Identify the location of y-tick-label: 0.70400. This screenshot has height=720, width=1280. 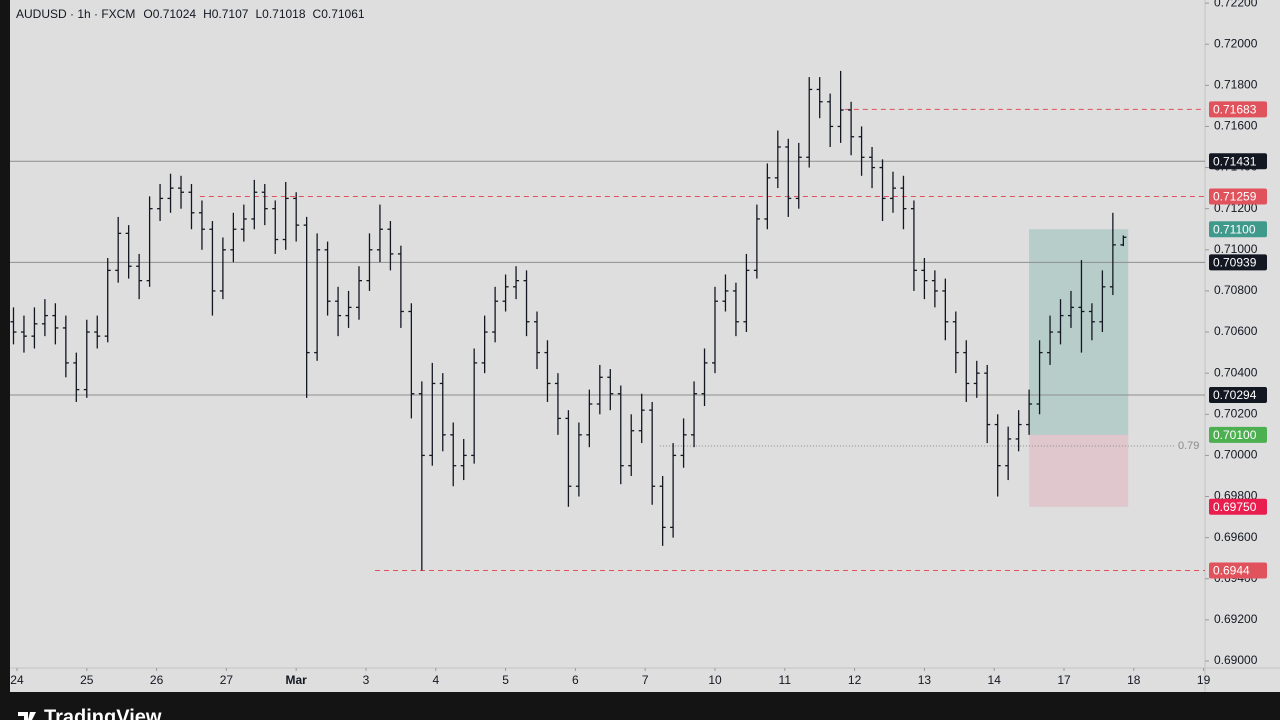
(1236, 372).